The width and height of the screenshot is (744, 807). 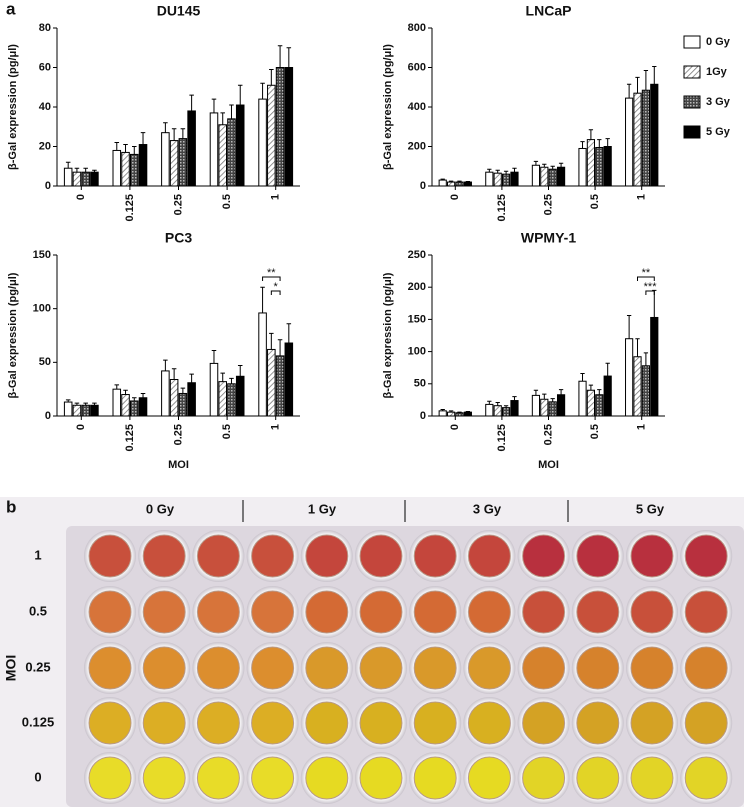 I want to click on row-label: 0, so click(x=37, y=776).